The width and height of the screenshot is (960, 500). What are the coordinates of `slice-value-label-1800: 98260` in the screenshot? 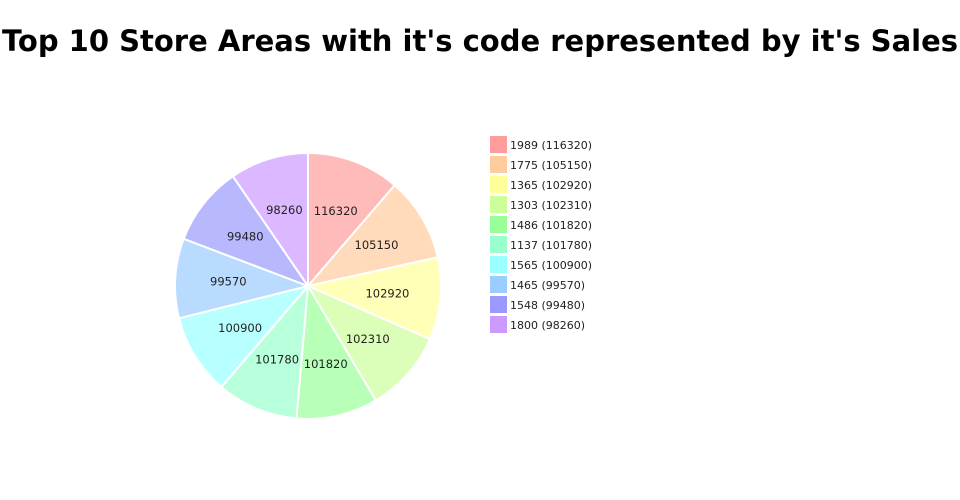 It's located at (284, 210).